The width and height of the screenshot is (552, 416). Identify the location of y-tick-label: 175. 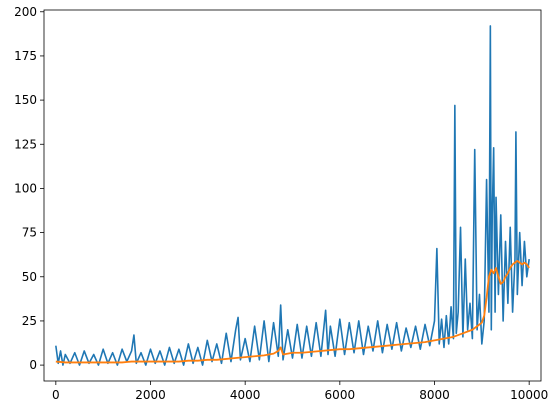
(25, 56).